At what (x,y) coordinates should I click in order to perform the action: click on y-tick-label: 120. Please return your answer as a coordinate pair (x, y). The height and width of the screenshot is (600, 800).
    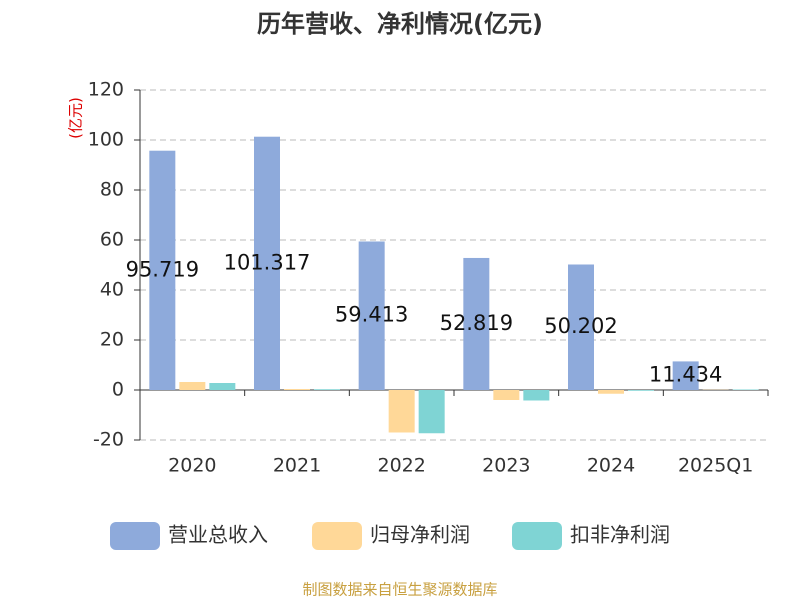
    Looking at the image, I should click on (106, 90).